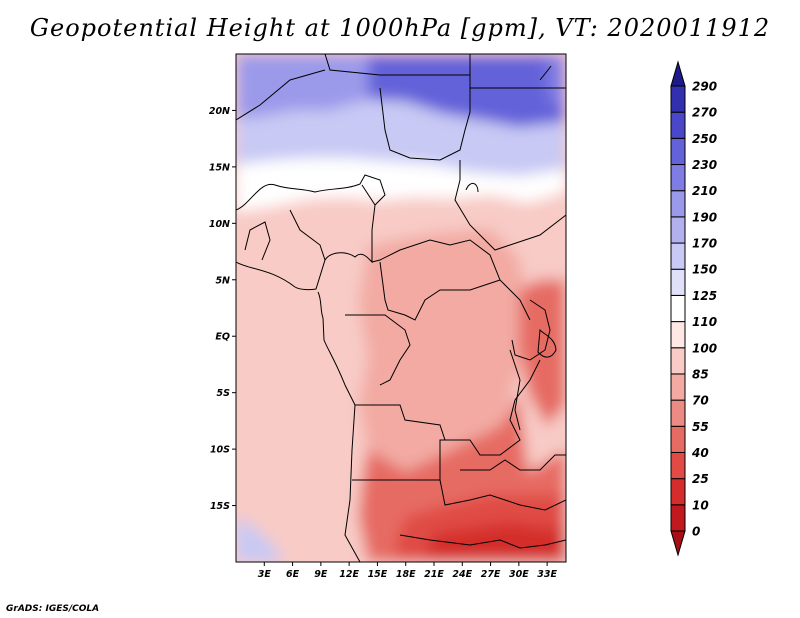 The image size is (800, 618). Describe the element at coordinates (547, 343) in the screenshot. I see `lake-victoria` at that location.